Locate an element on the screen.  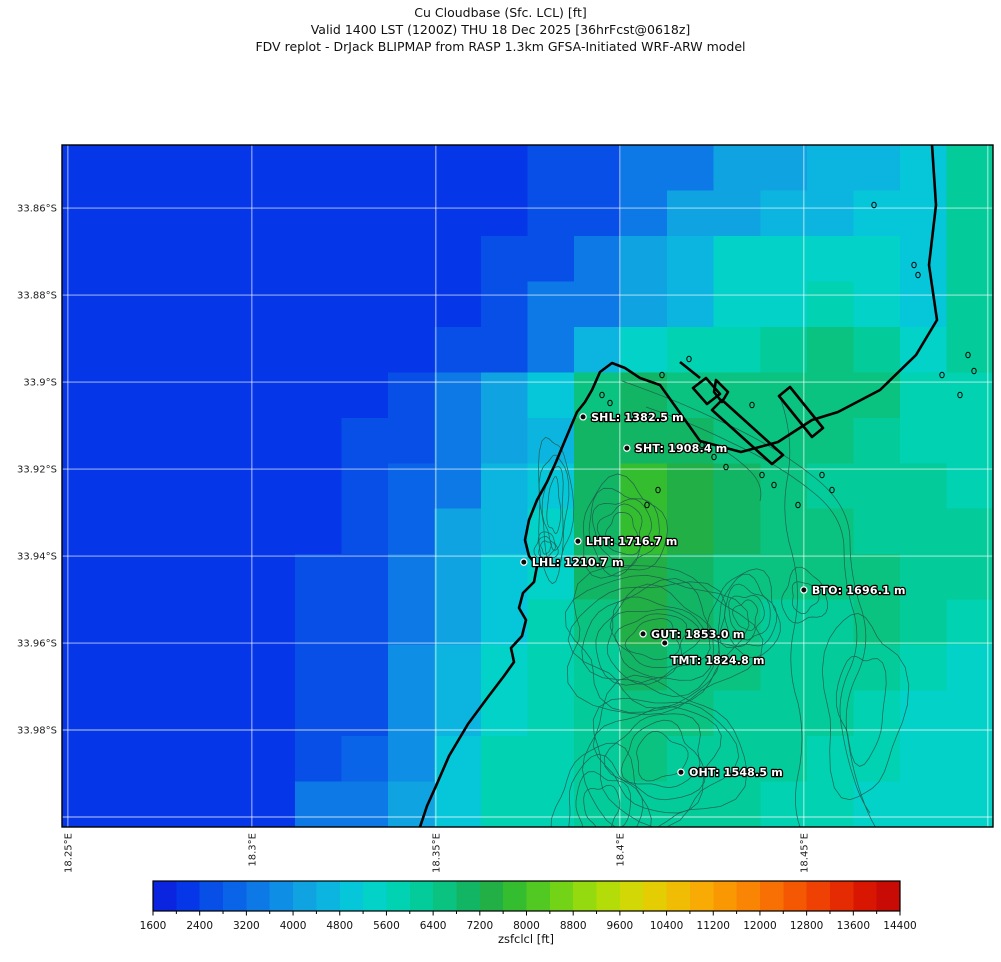
colorbar-tick-label: 6400 is located at coordinates (433, 926).